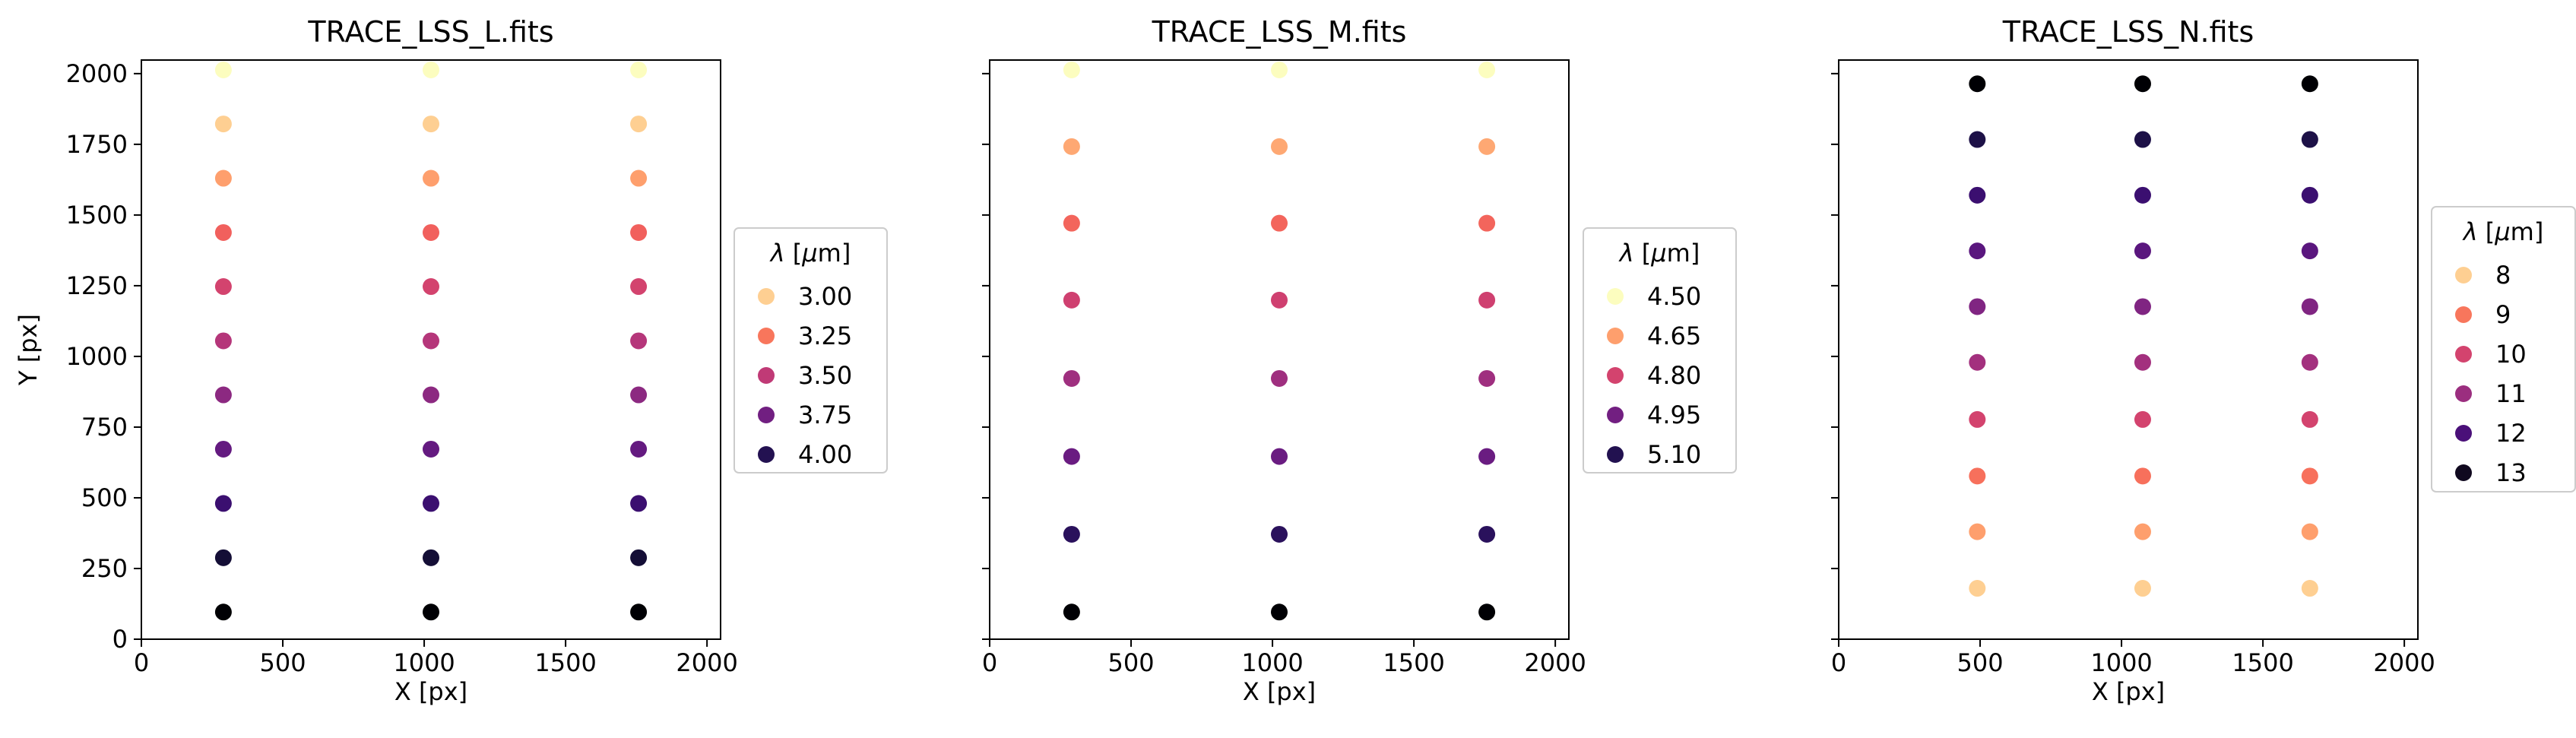 The width and height of the screenshot is (2576, 738). Describe the element at coordinates (825, 454) in the screenshot. I see `legend-label: 4.00` at that location.